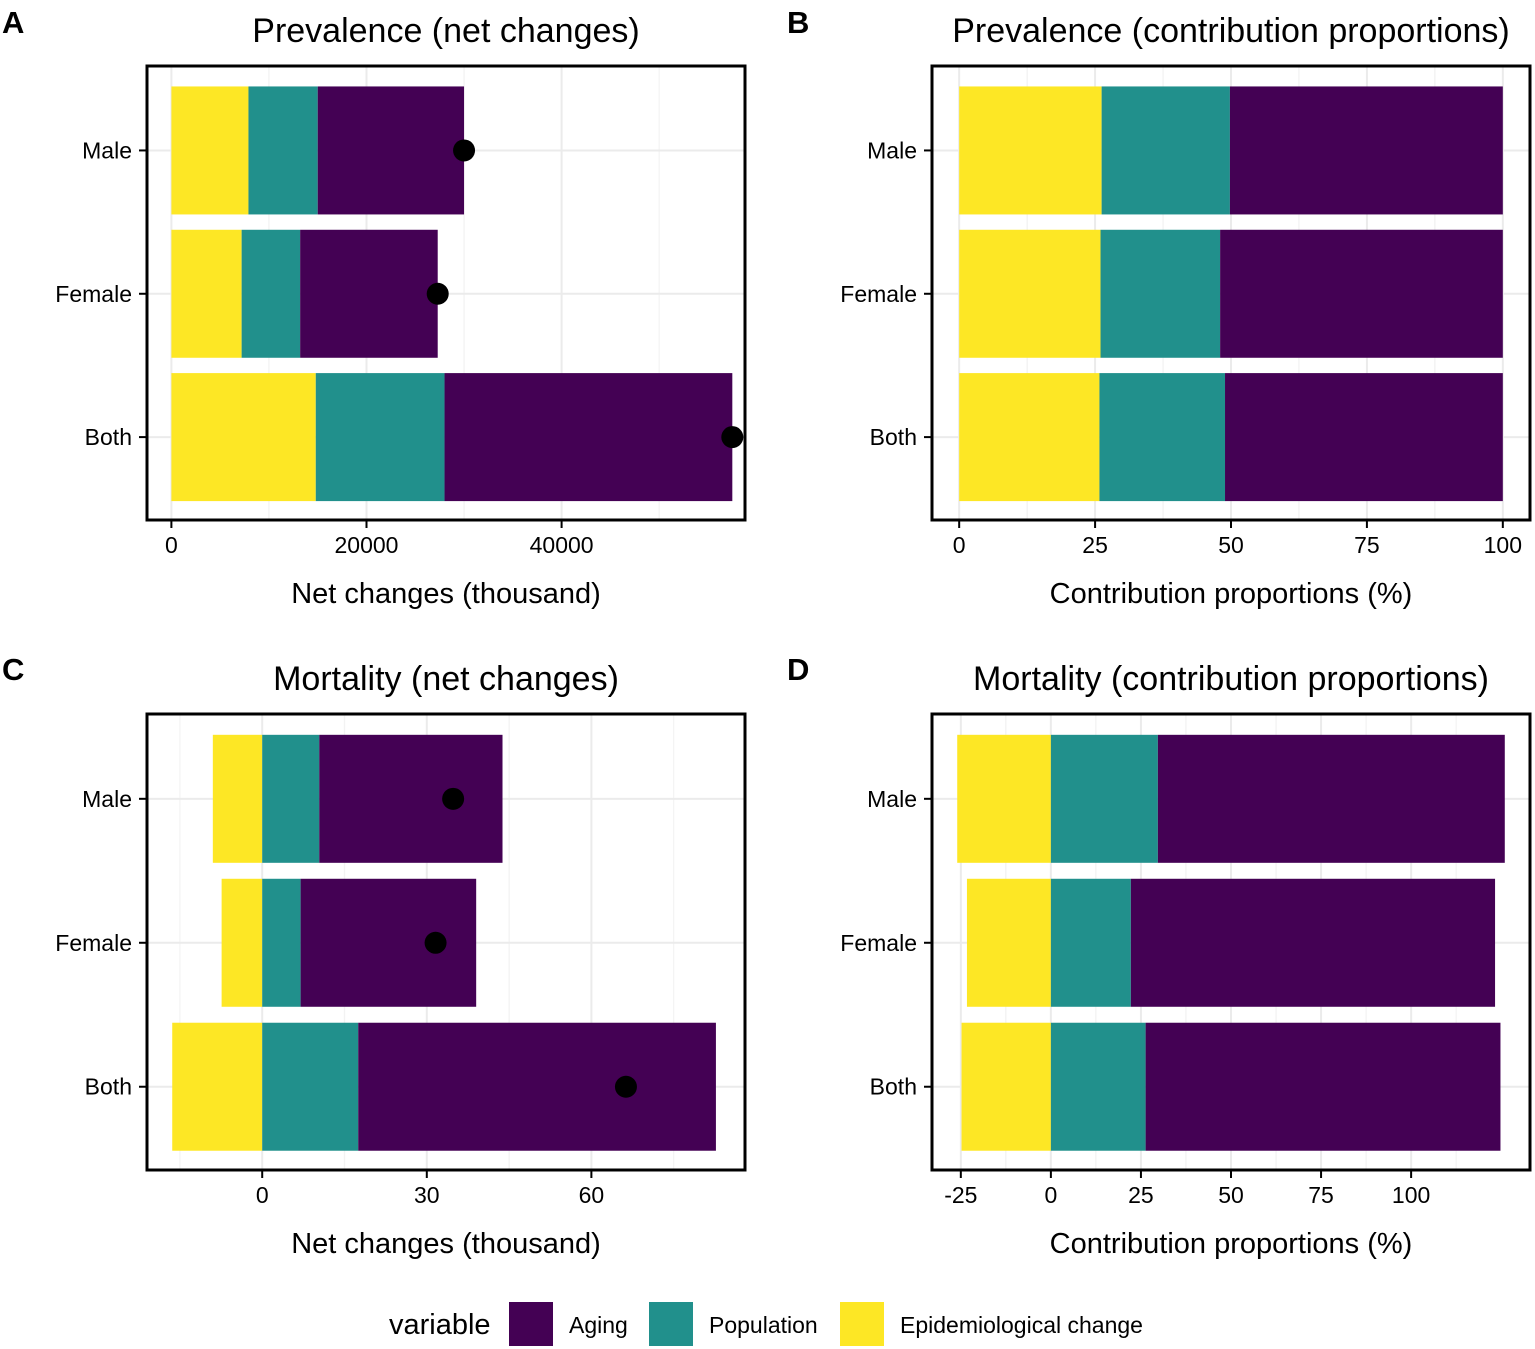  I want to click on x-tick-label: 40000, so click(562, 545).